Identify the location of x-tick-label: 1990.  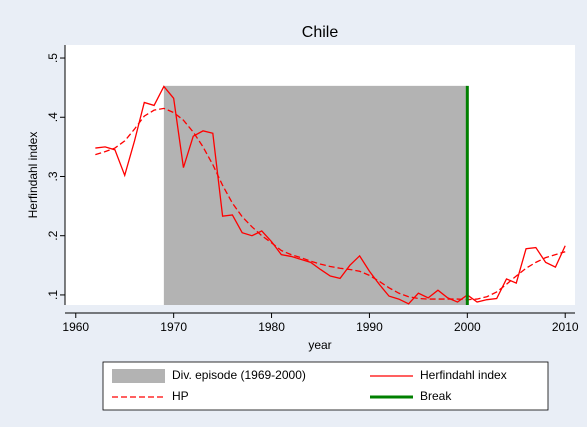
(369, 327).